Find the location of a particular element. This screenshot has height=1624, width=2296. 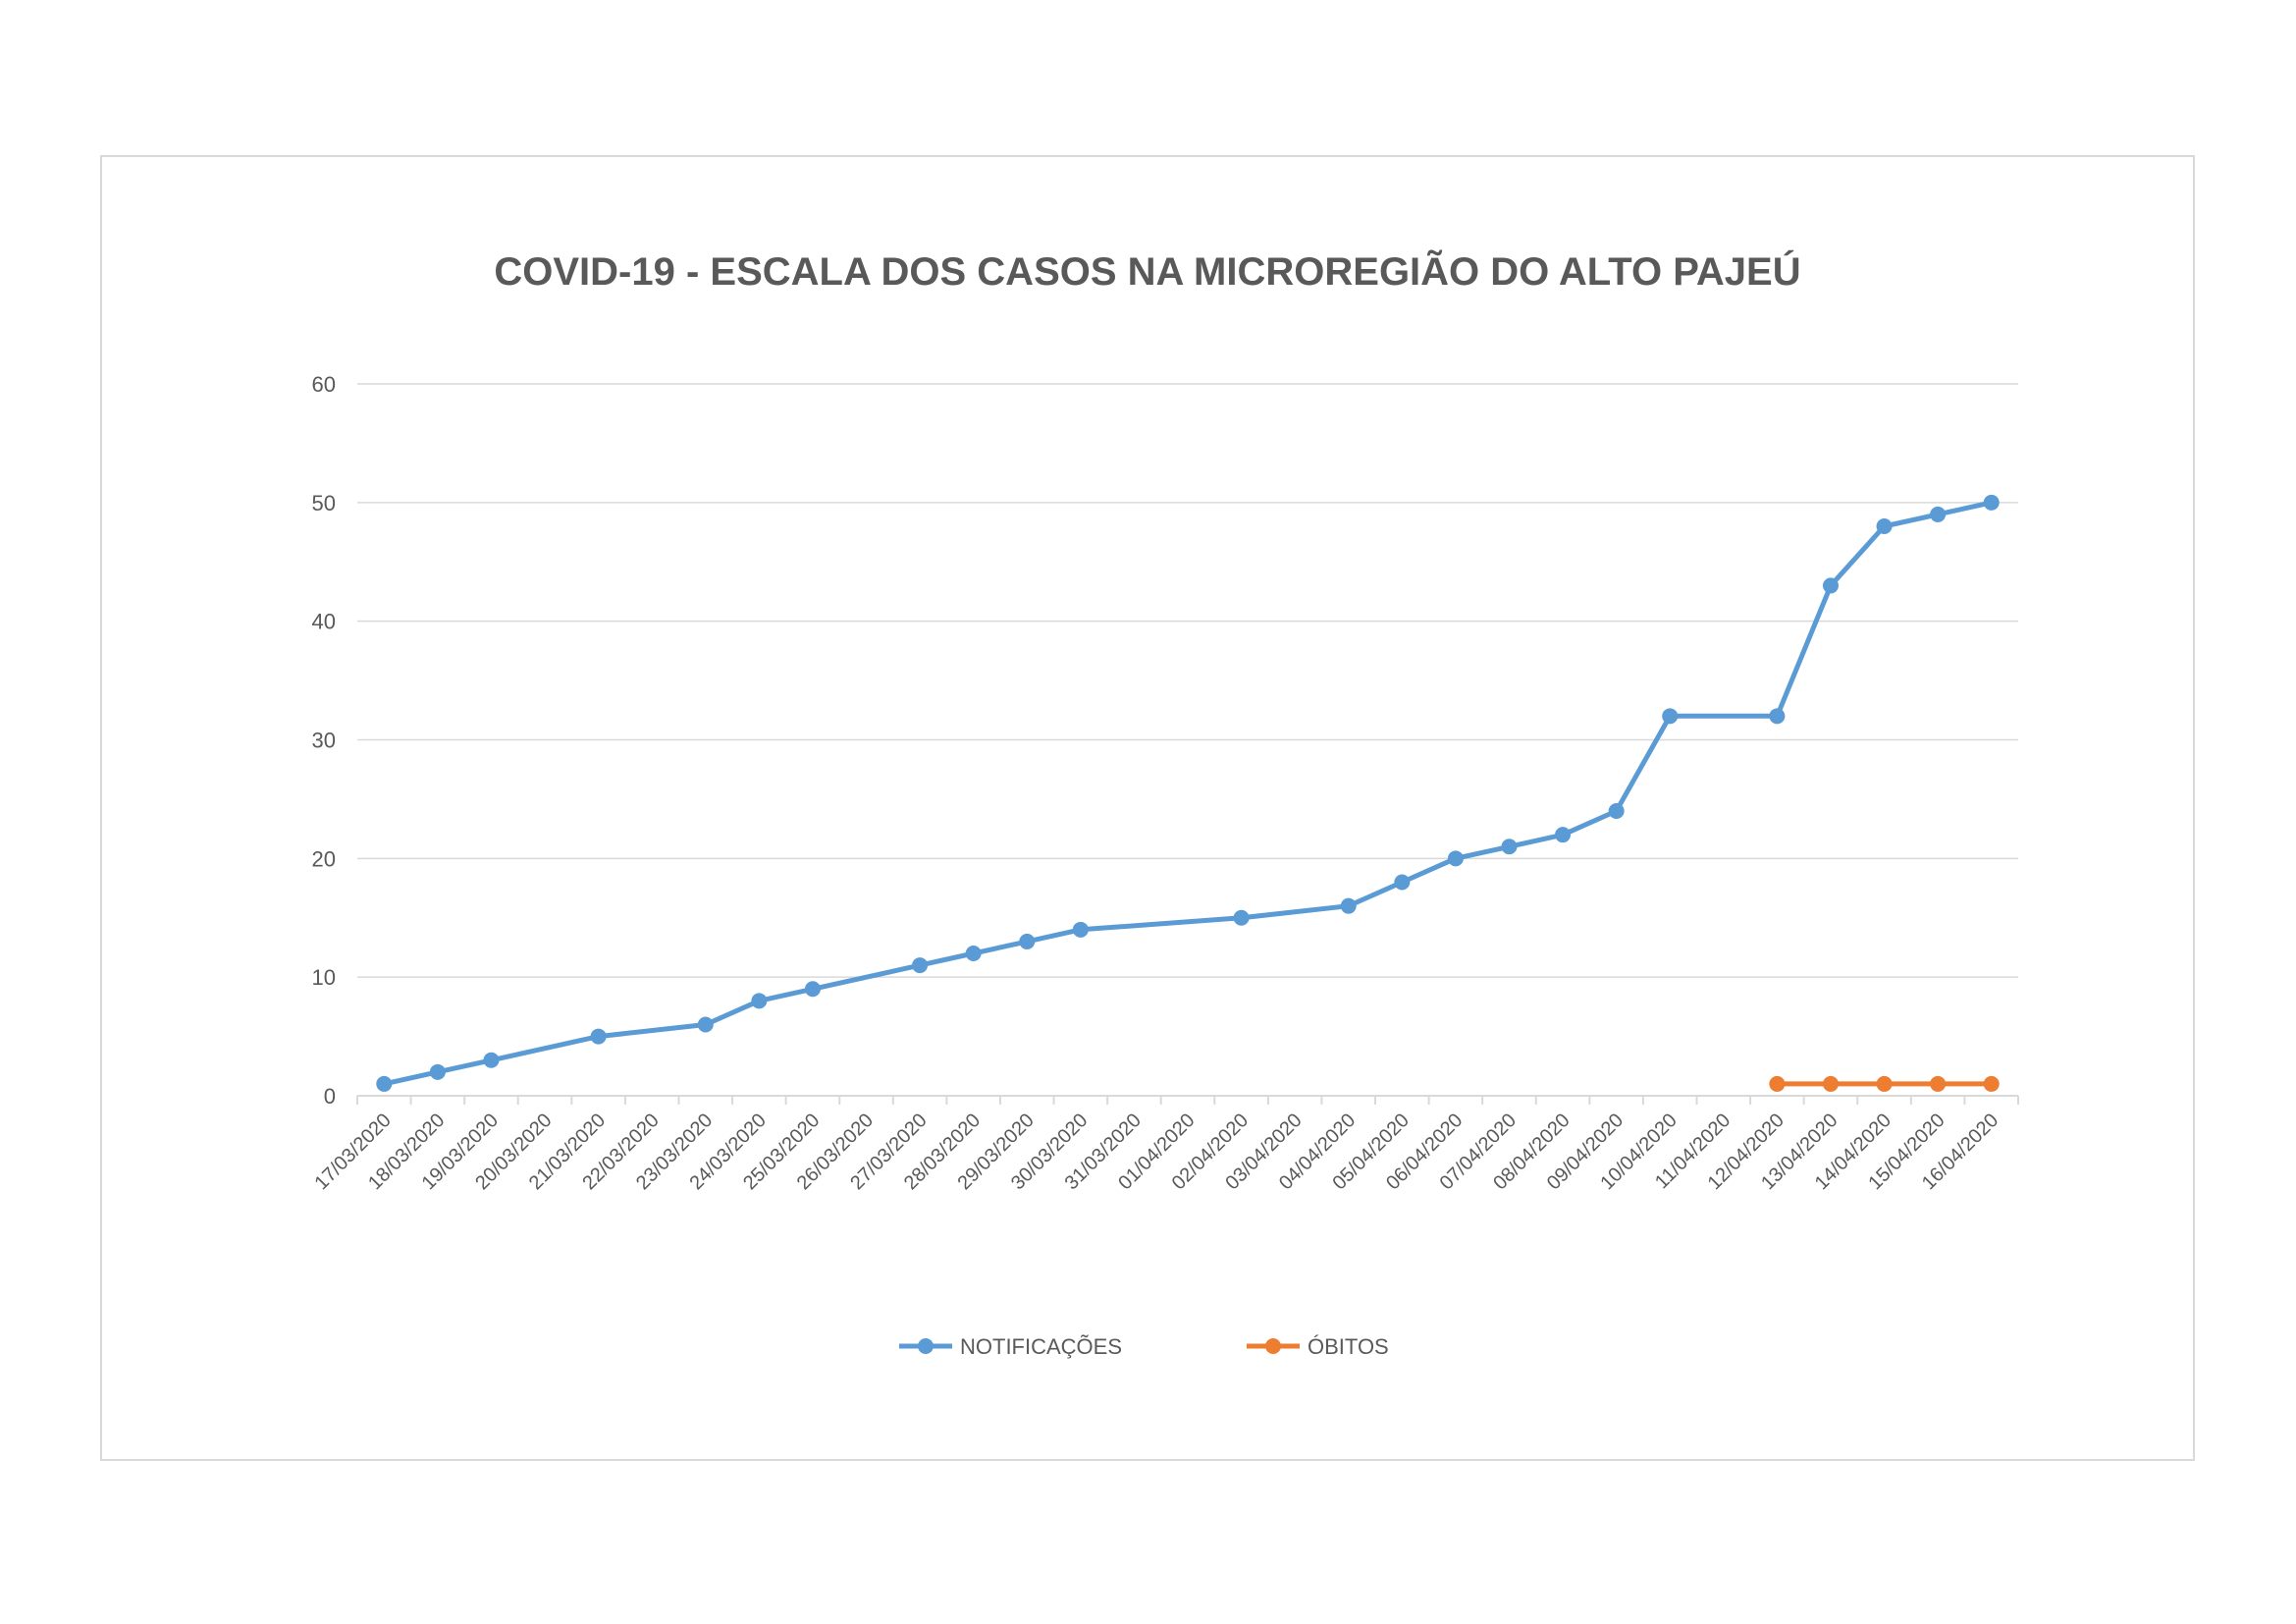

y-axis-ticks: 0 10 20 30 40 50 60 is located at coordinates (324, 740).